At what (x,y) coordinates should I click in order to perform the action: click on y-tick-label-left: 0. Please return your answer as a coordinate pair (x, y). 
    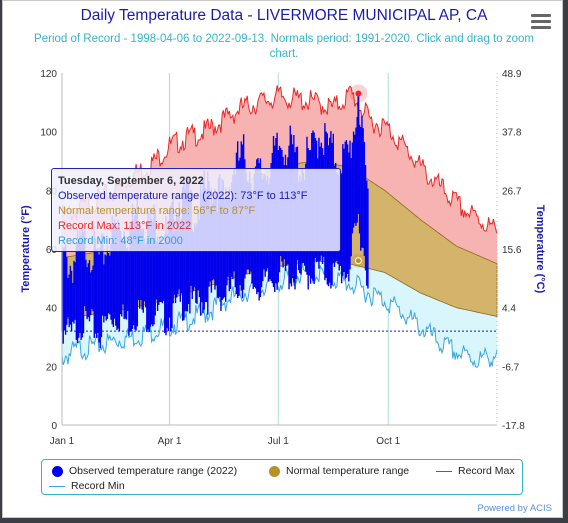
    Looking at the image, I should click on (54, 426).